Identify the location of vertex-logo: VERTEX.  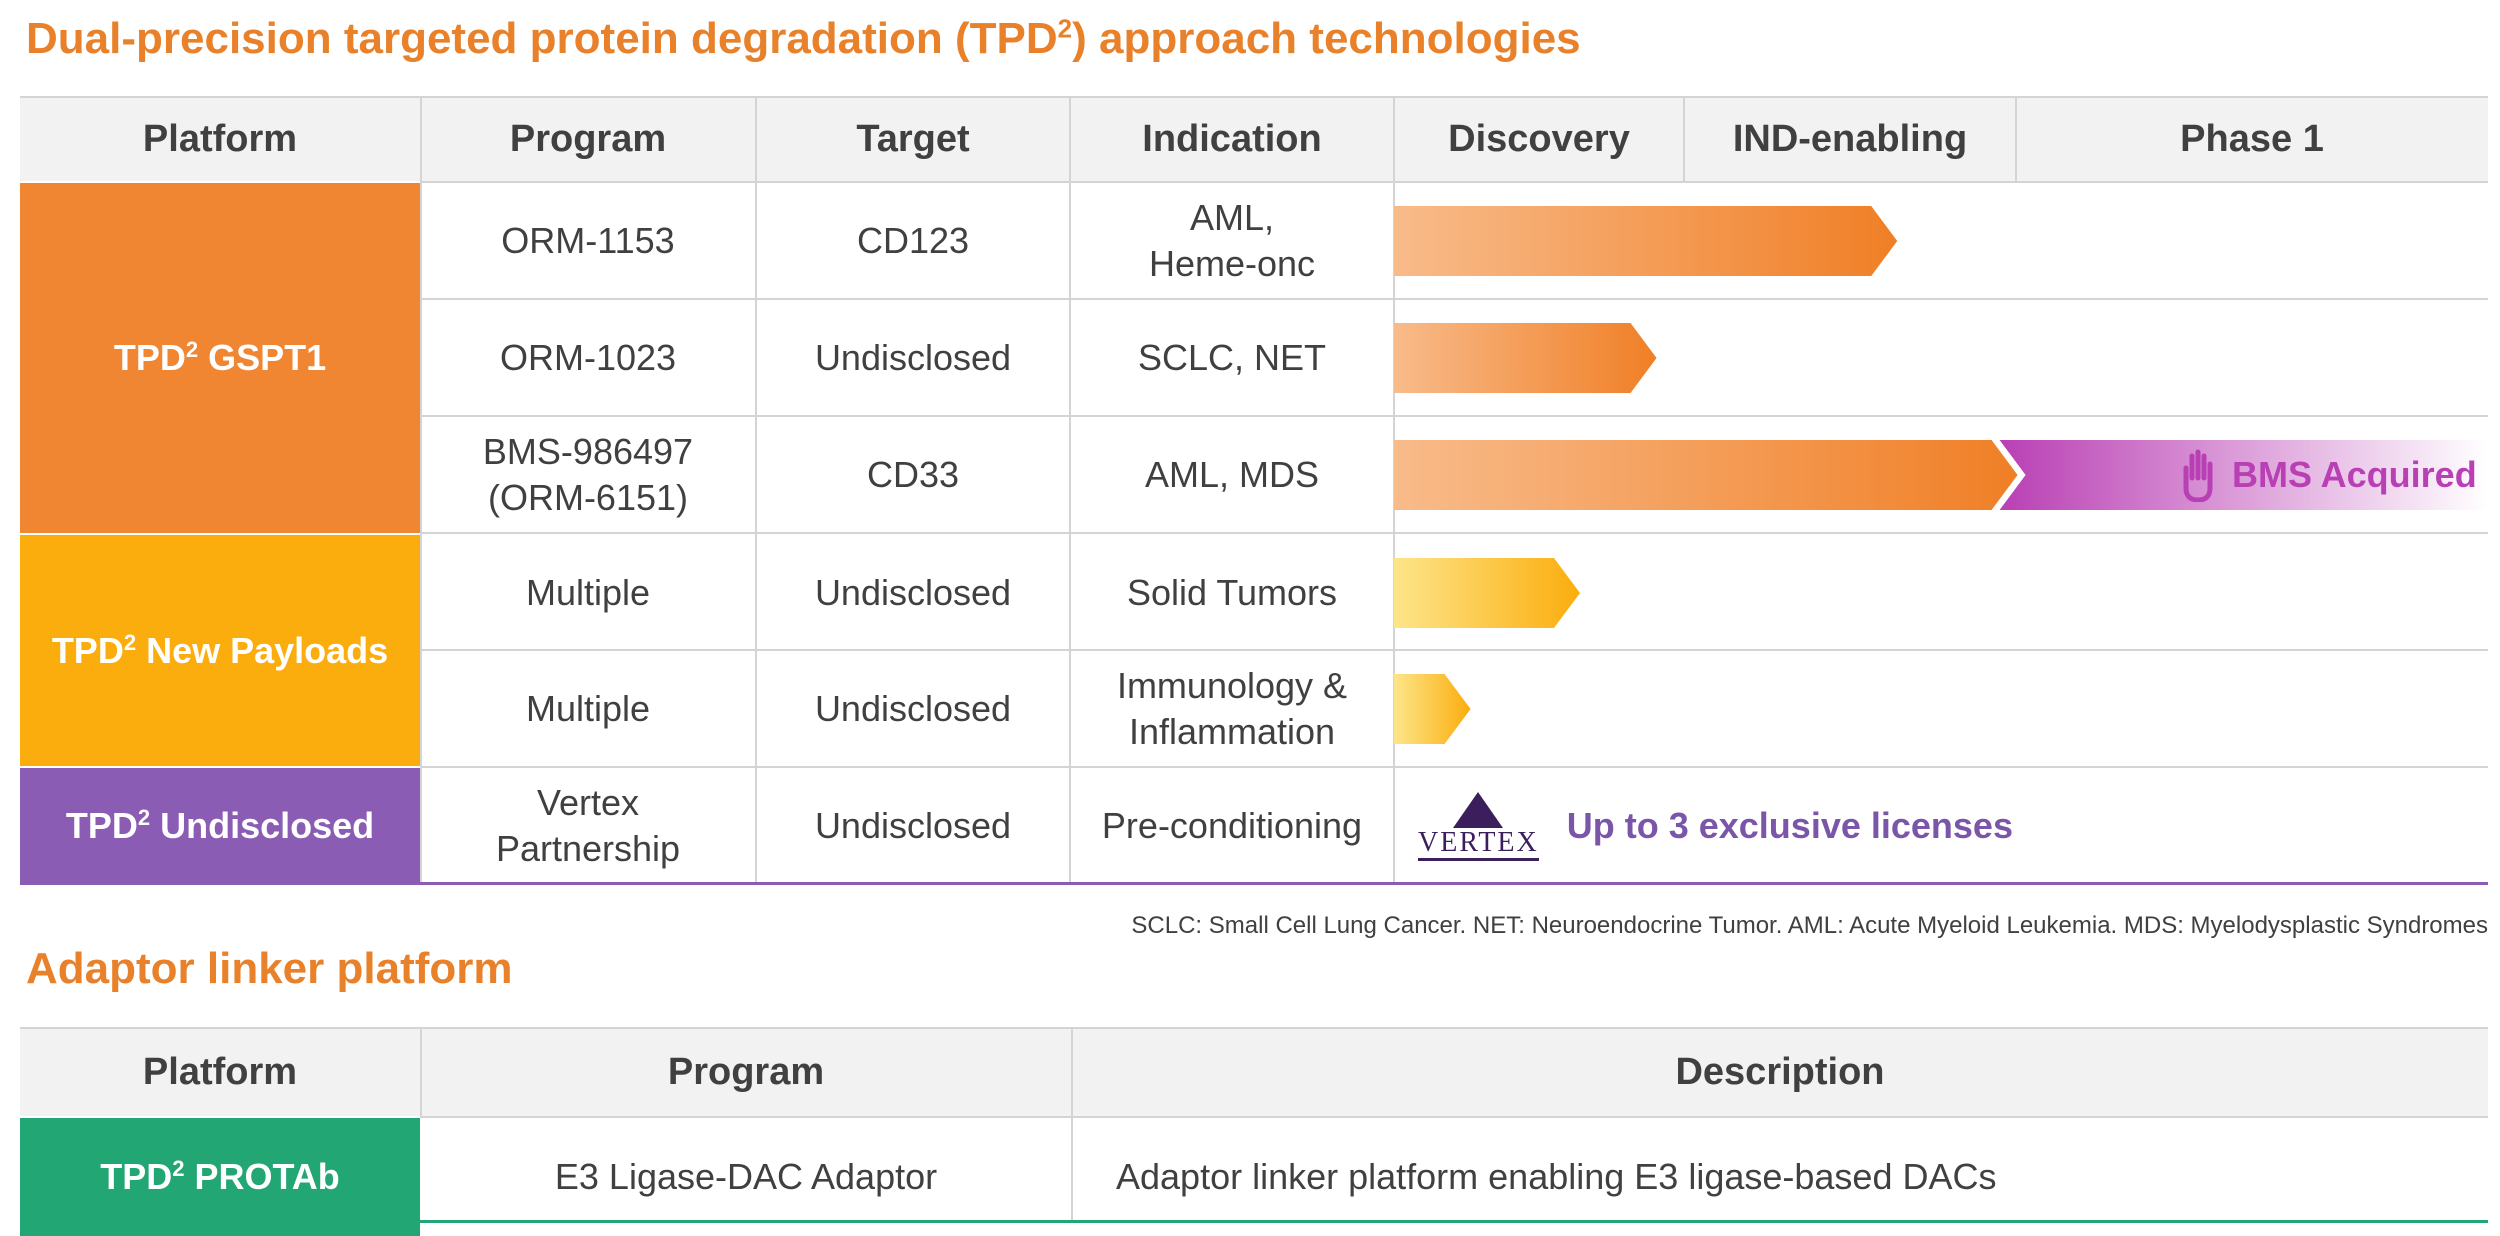
(1478, 826).